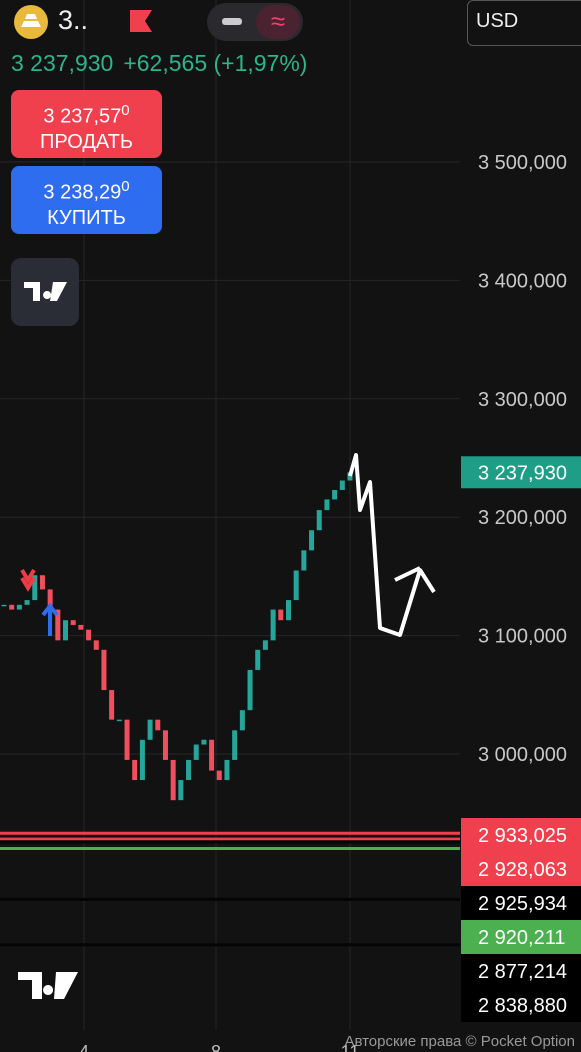 Image resolution: width=581 pixels, height=1052 pixels. What do you see at coordinates (392, 545) in the screenshot?
I see `drawn-arrow` at bounding box center [392, 545].